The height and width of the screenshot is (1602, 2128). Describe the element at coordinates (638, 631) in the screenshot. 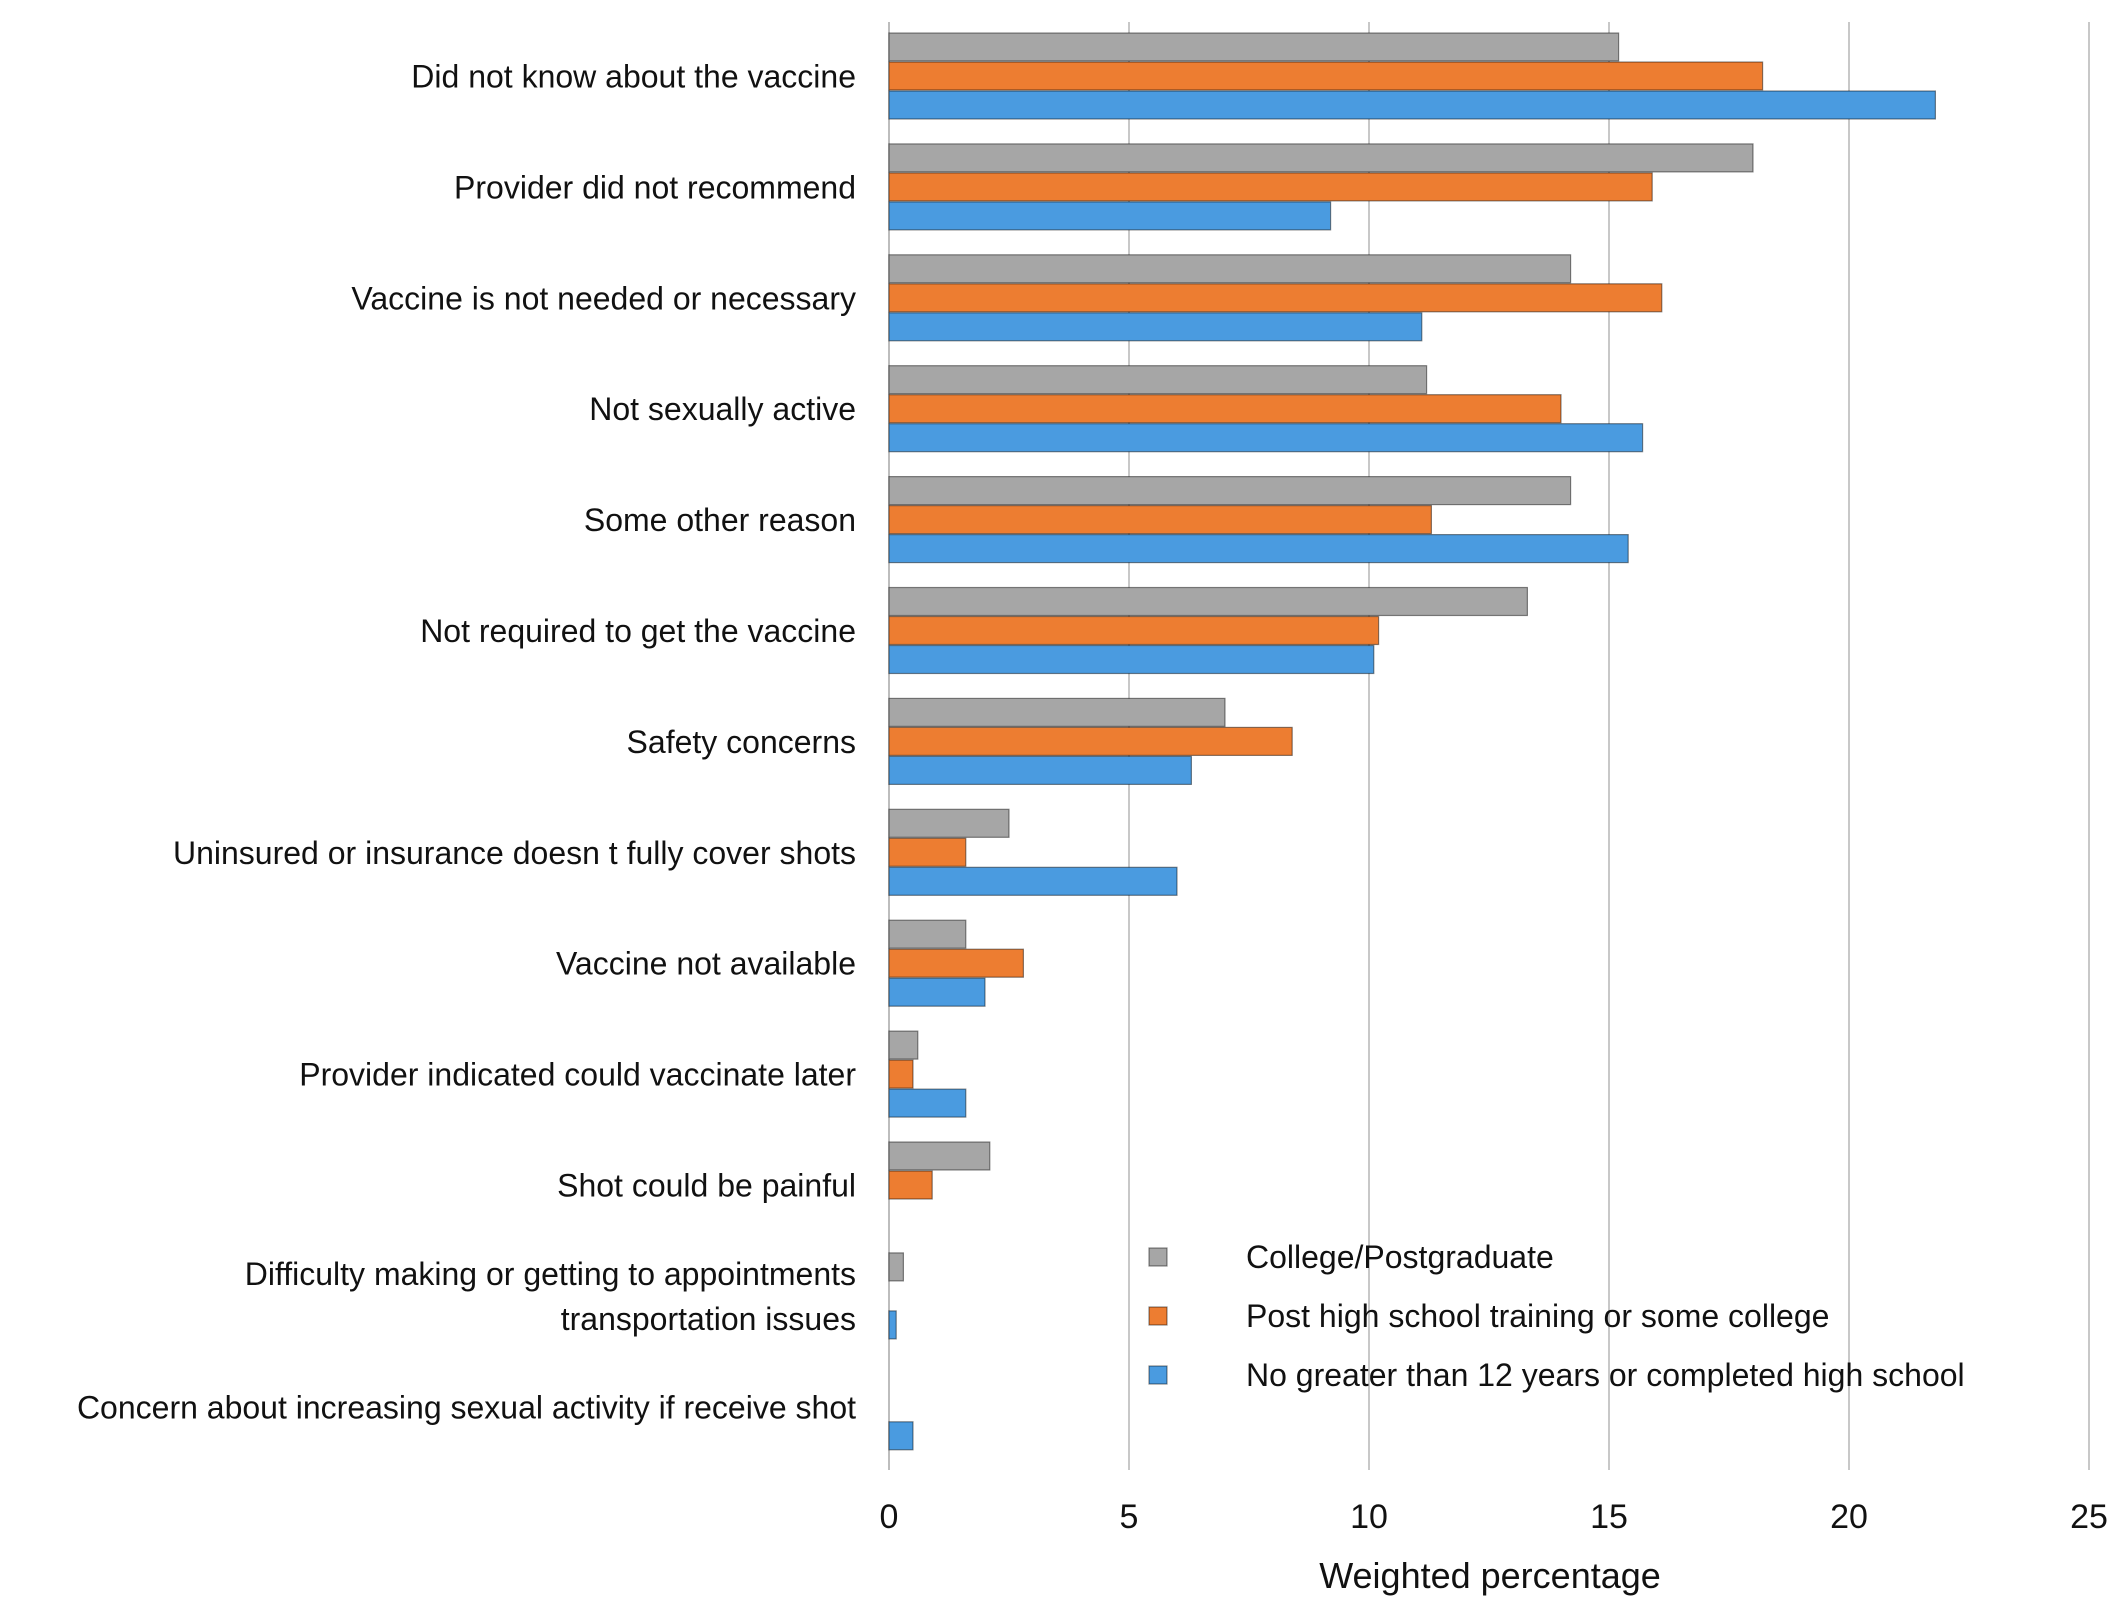

I see `category-label: Not required to get the vaccine` at that location.